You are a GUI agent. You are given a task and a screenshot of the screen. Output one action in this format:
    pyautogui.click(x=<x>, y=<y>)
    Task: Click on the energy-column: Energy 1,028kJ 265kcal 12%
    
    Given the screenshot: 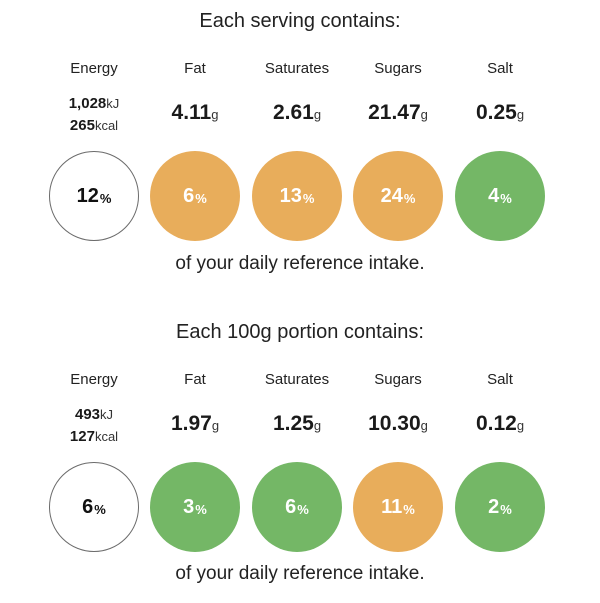 What is the action you would take?
    pyautogui.click(x=94, y=150)
    